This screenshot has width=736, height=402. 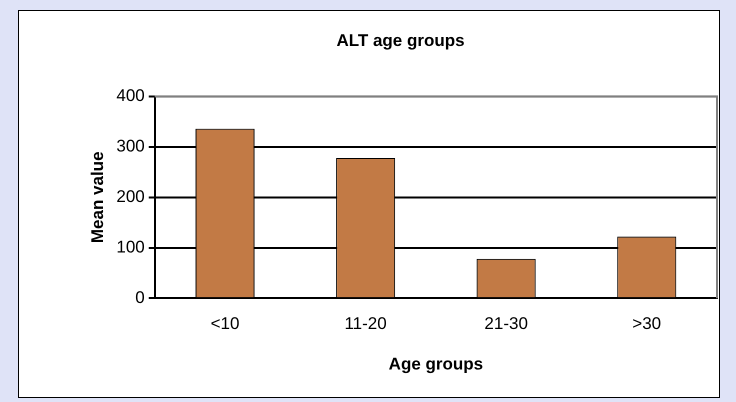 I want to click on y-tick-label: 0, so click(x=140, y=297).